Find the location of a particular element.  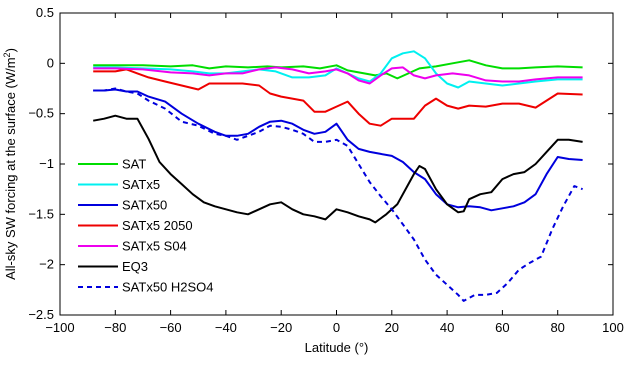

y-tick-label: 0.5 is located at coordinates (45, 12).